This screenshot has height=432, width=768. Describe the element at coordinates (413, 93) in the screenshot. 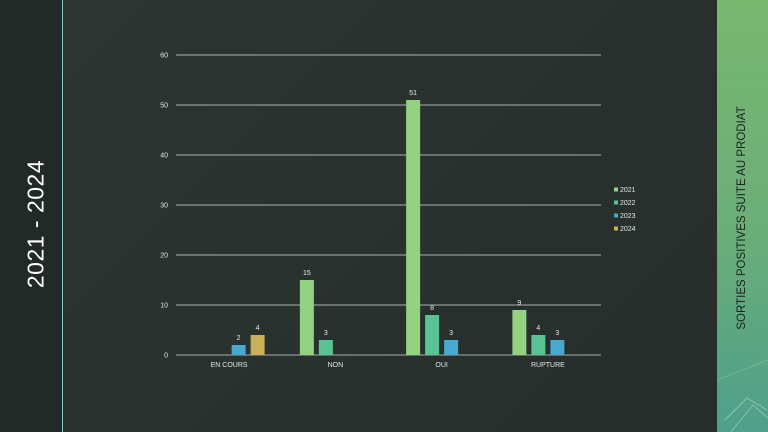

I see `data-label: 51` at that location.